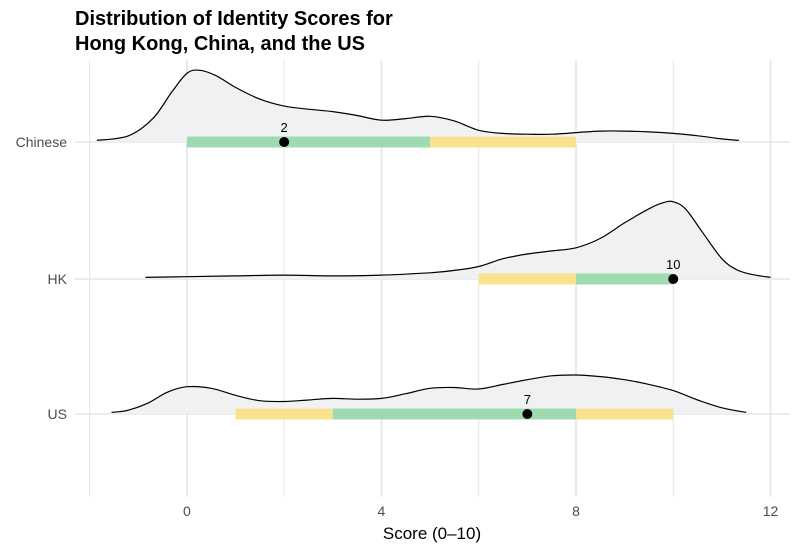 This screenshot has height=550, width=800. Describe the element at coordinates (432, 533) in the screenshot. I see `x-axis-title: Score (0–10)` at that location.